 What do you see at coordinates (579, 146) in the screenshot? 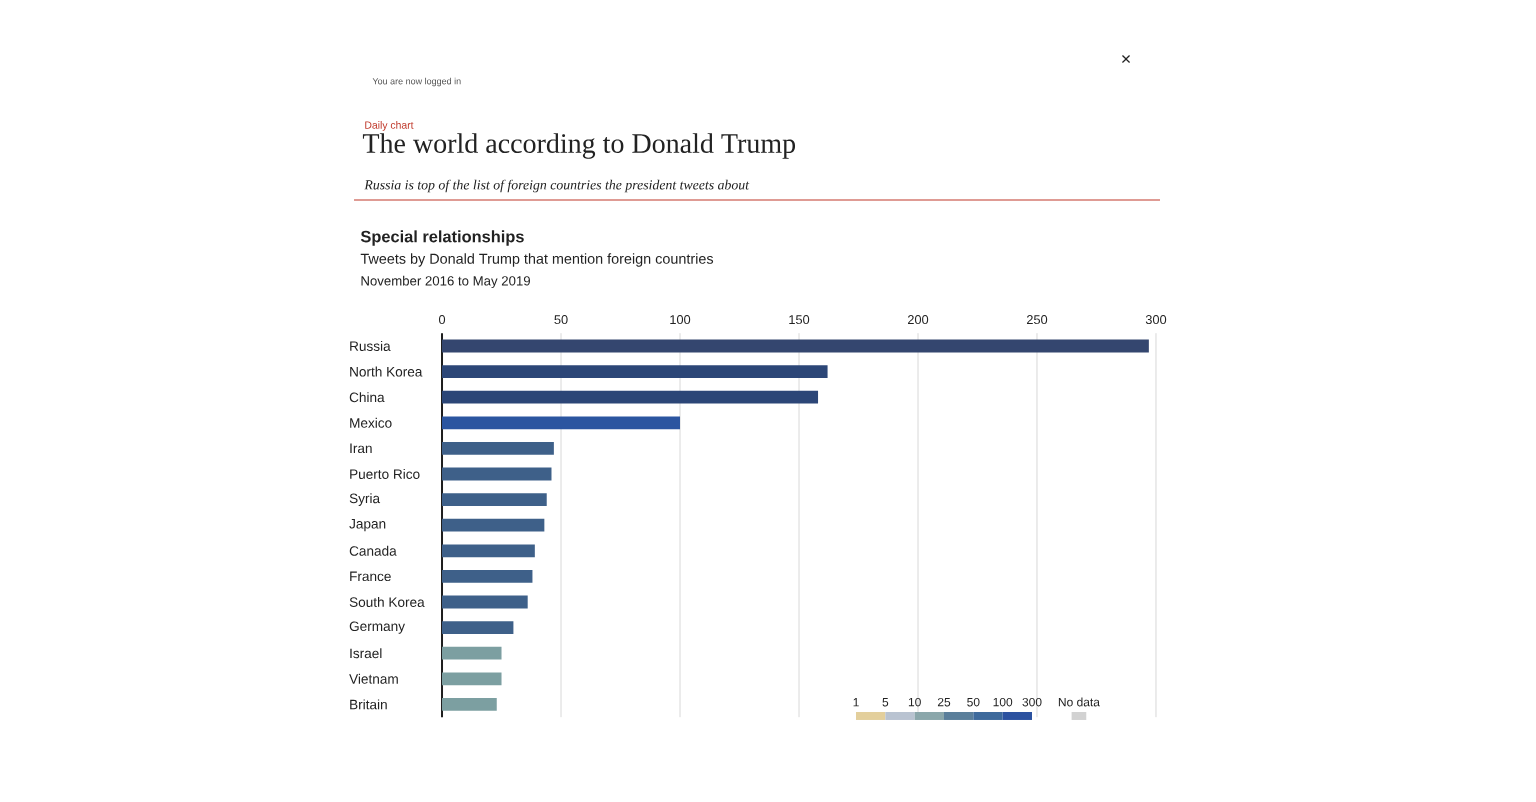
I see `chart-title: The world according to Donald Trump` at bounding box center [579, 146].